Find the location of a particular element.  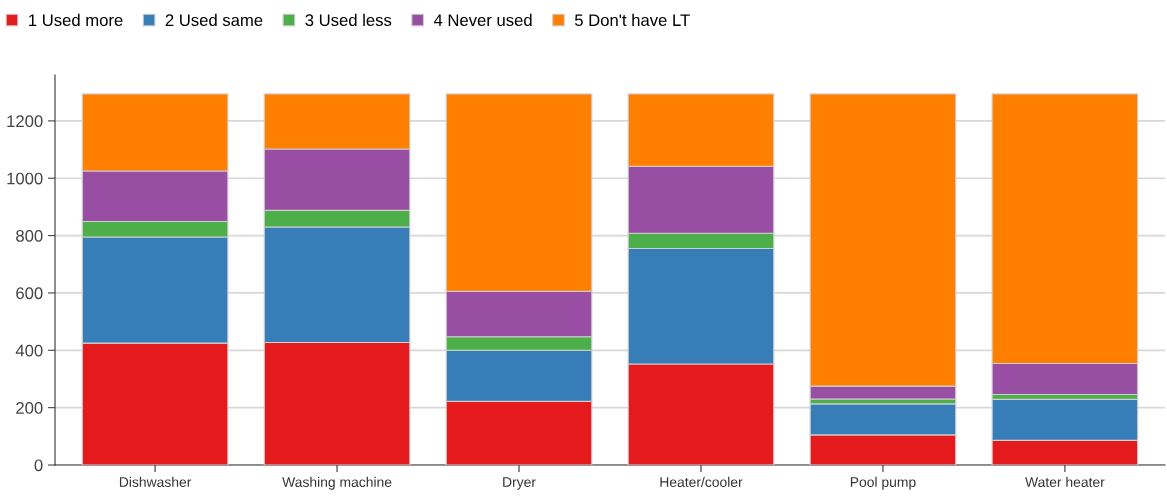

y-tick-label: 800 is located at coordinates (29, 235).